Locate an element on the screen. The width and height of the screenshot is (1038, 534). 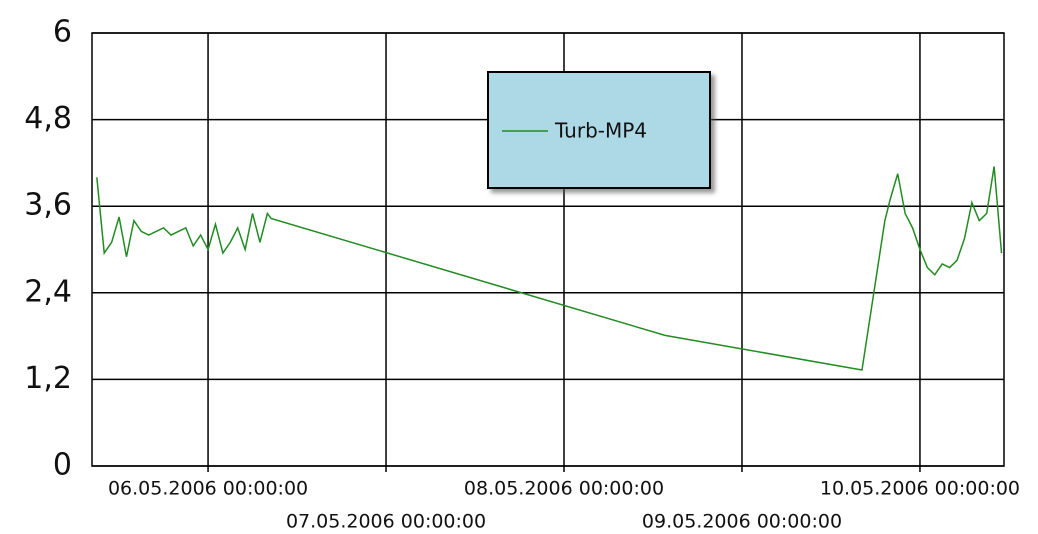
legend-label: Turb-MP4 is located at coordinates (600, 131).